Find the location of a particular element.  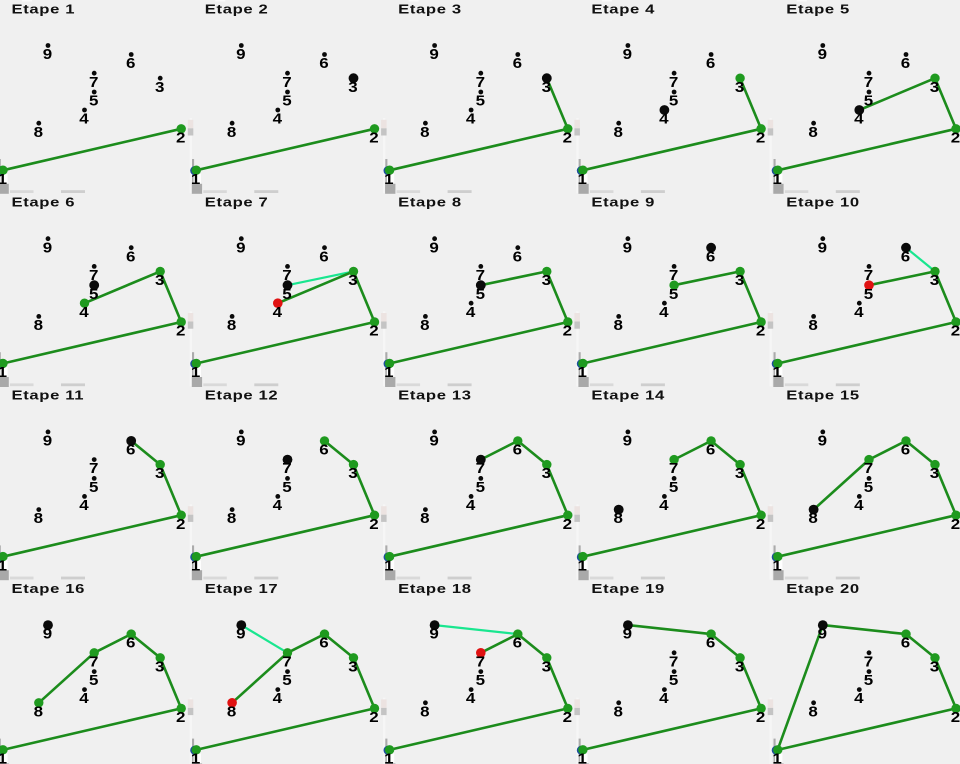

svg-text: Etape 8 is located at coordinates (430, 202).